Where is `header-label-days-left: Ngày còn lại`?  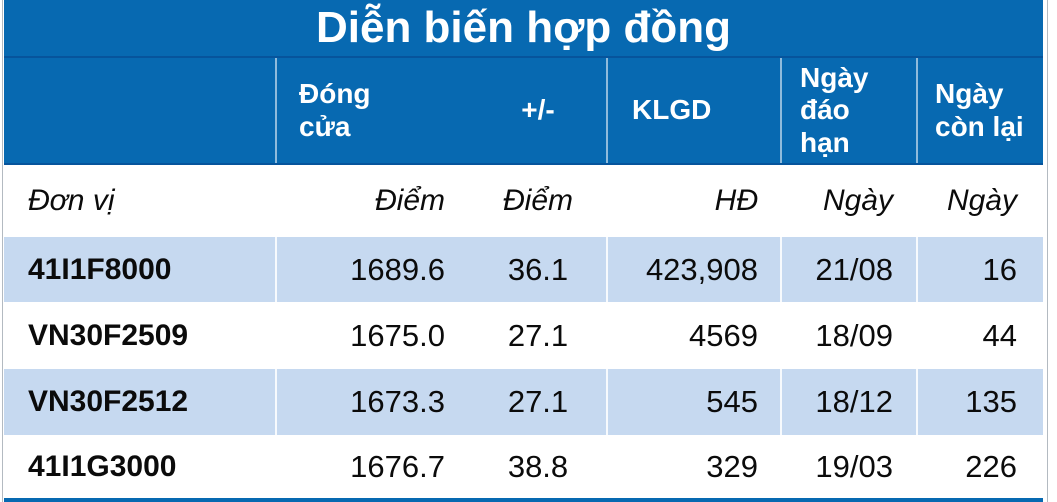
header-label-days-left: Ngày còn lại is located at coordinates (979, 110).